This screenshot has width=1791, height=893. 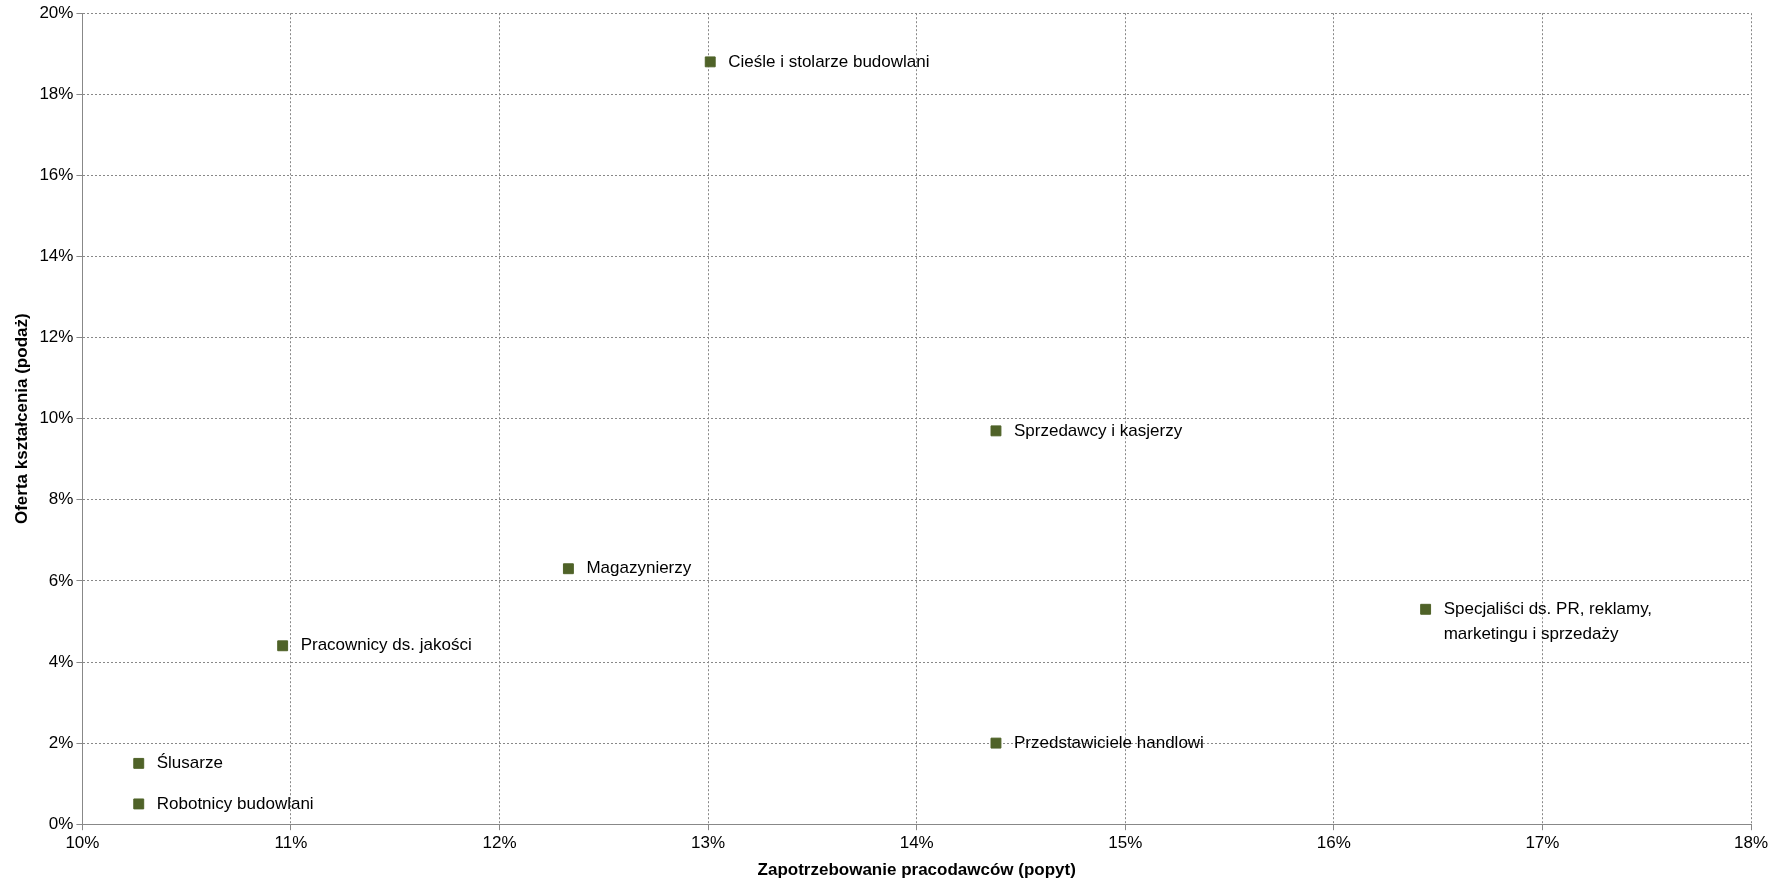 What do you see at coordinates (916, 870) in the screenshot?
I see `x-axis-title: Zapotrzebowanie pracodawców (popyt)` at bounding box center [916, 870].